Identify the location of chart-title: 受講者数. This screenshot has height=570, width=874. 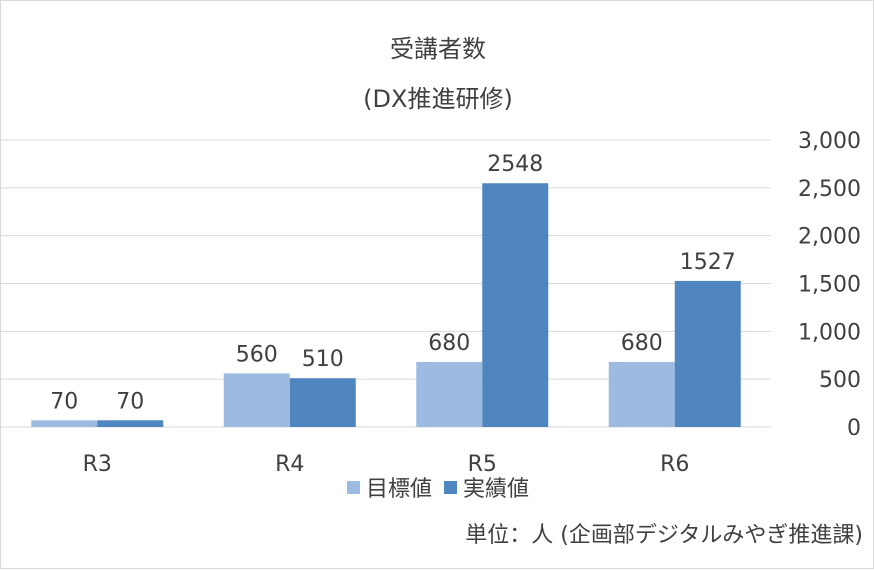
(438, 49).